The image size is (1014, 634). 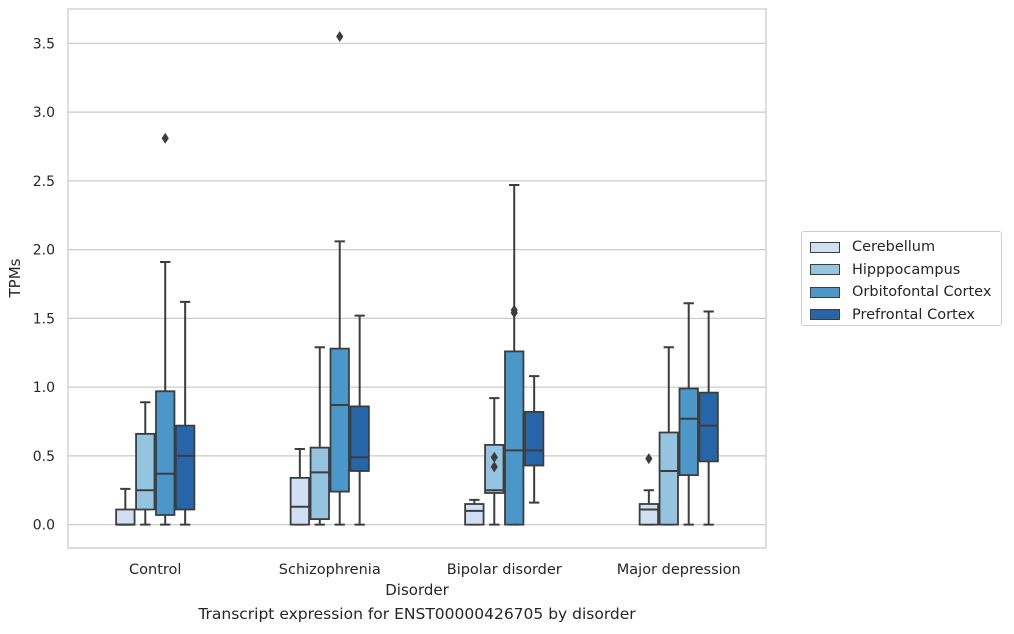 What do you see at coordinates (825, 247) in the screenshot?
I see `legend-swatch-cerebellum` at bounding box center [825, 247].